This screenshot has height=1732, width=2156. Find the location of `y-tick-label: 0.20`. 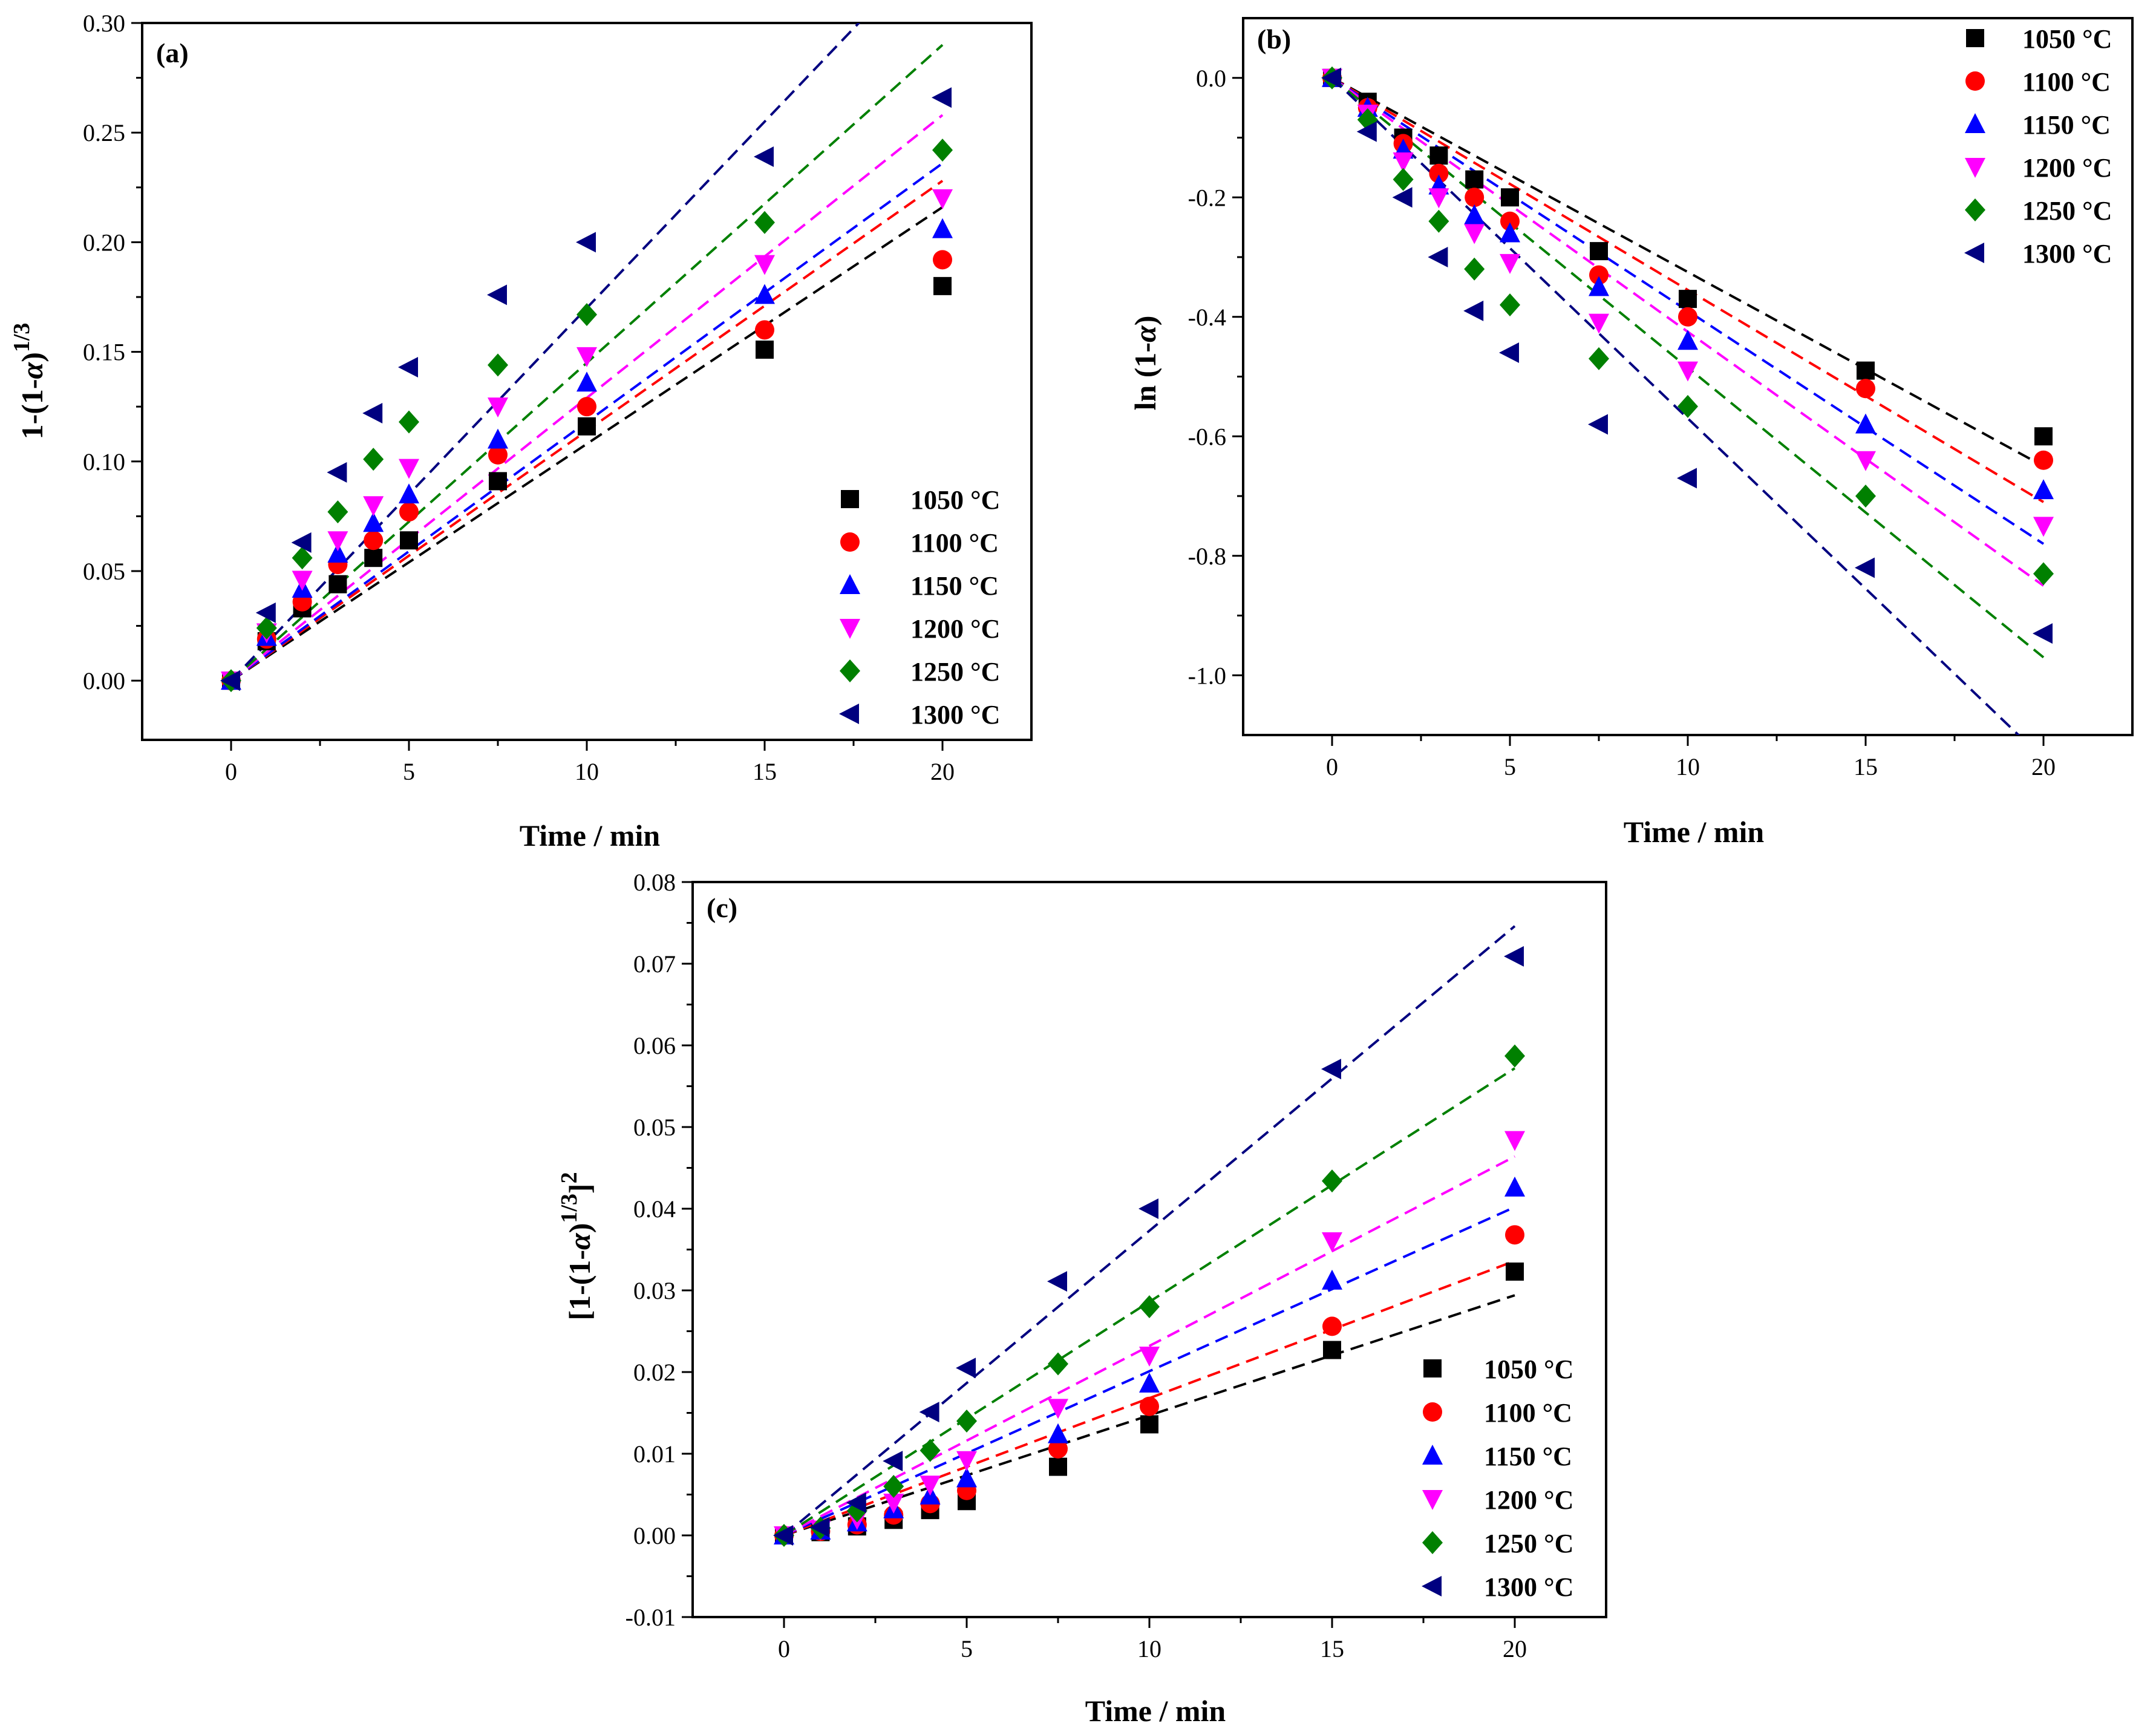

y-tick-label: 0.20 is located at coordinates (104, 243).